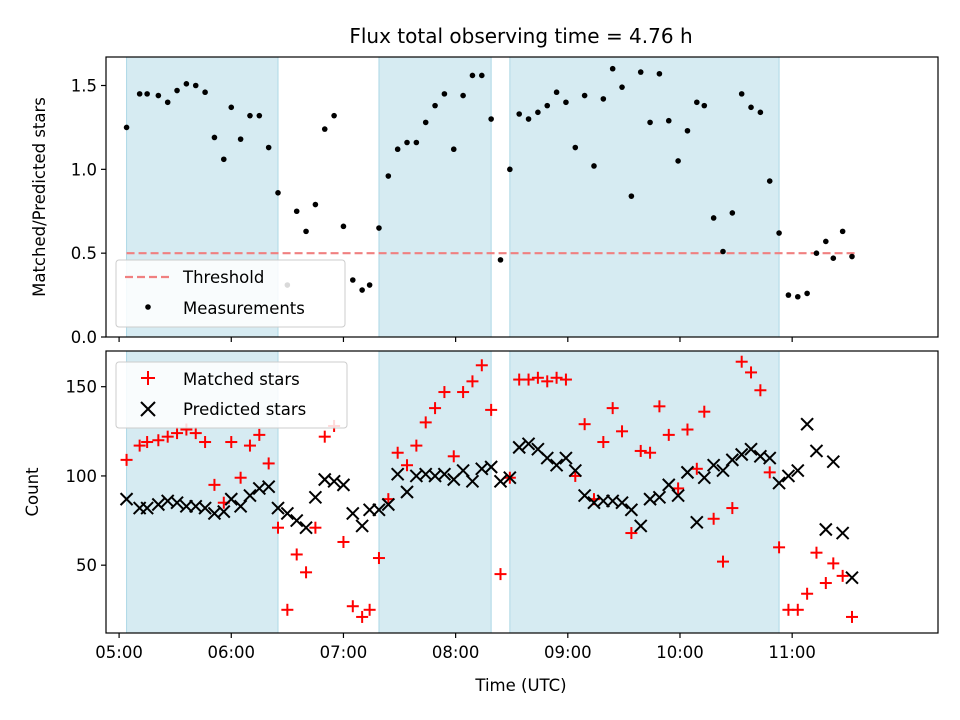  Describe the element at coordinates (82, 476) in the screenshot. I see `bottom-ytick-label: 100` at that location.